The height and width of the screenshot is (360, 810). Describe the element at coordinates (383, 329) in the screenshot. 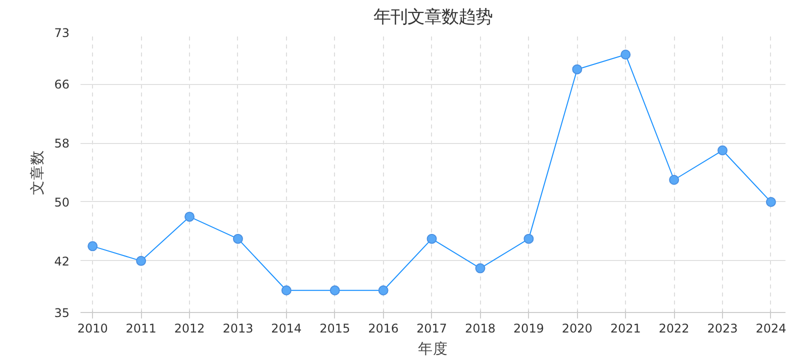

I see `x-tick-label: 2016` at that location.